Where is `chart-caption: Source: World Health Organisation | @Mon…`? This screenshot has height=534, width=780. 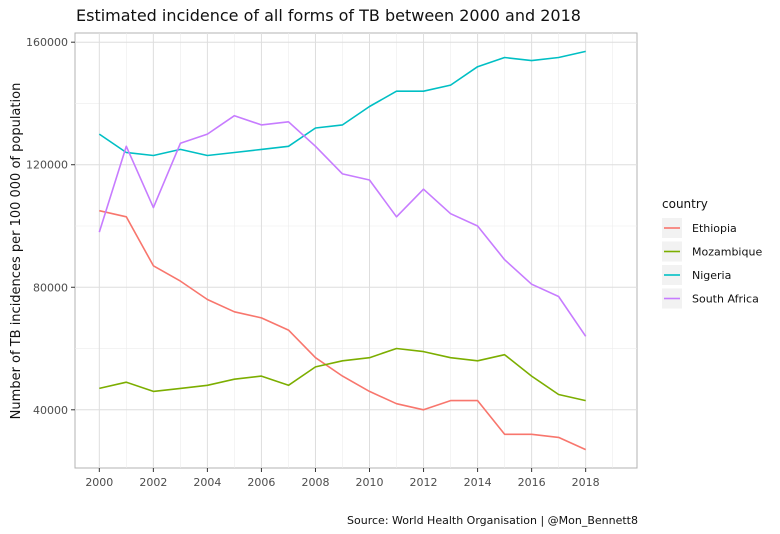 chart-caption: Source: World Health Organisation | @Mon… is located at coordinates (492, 520).